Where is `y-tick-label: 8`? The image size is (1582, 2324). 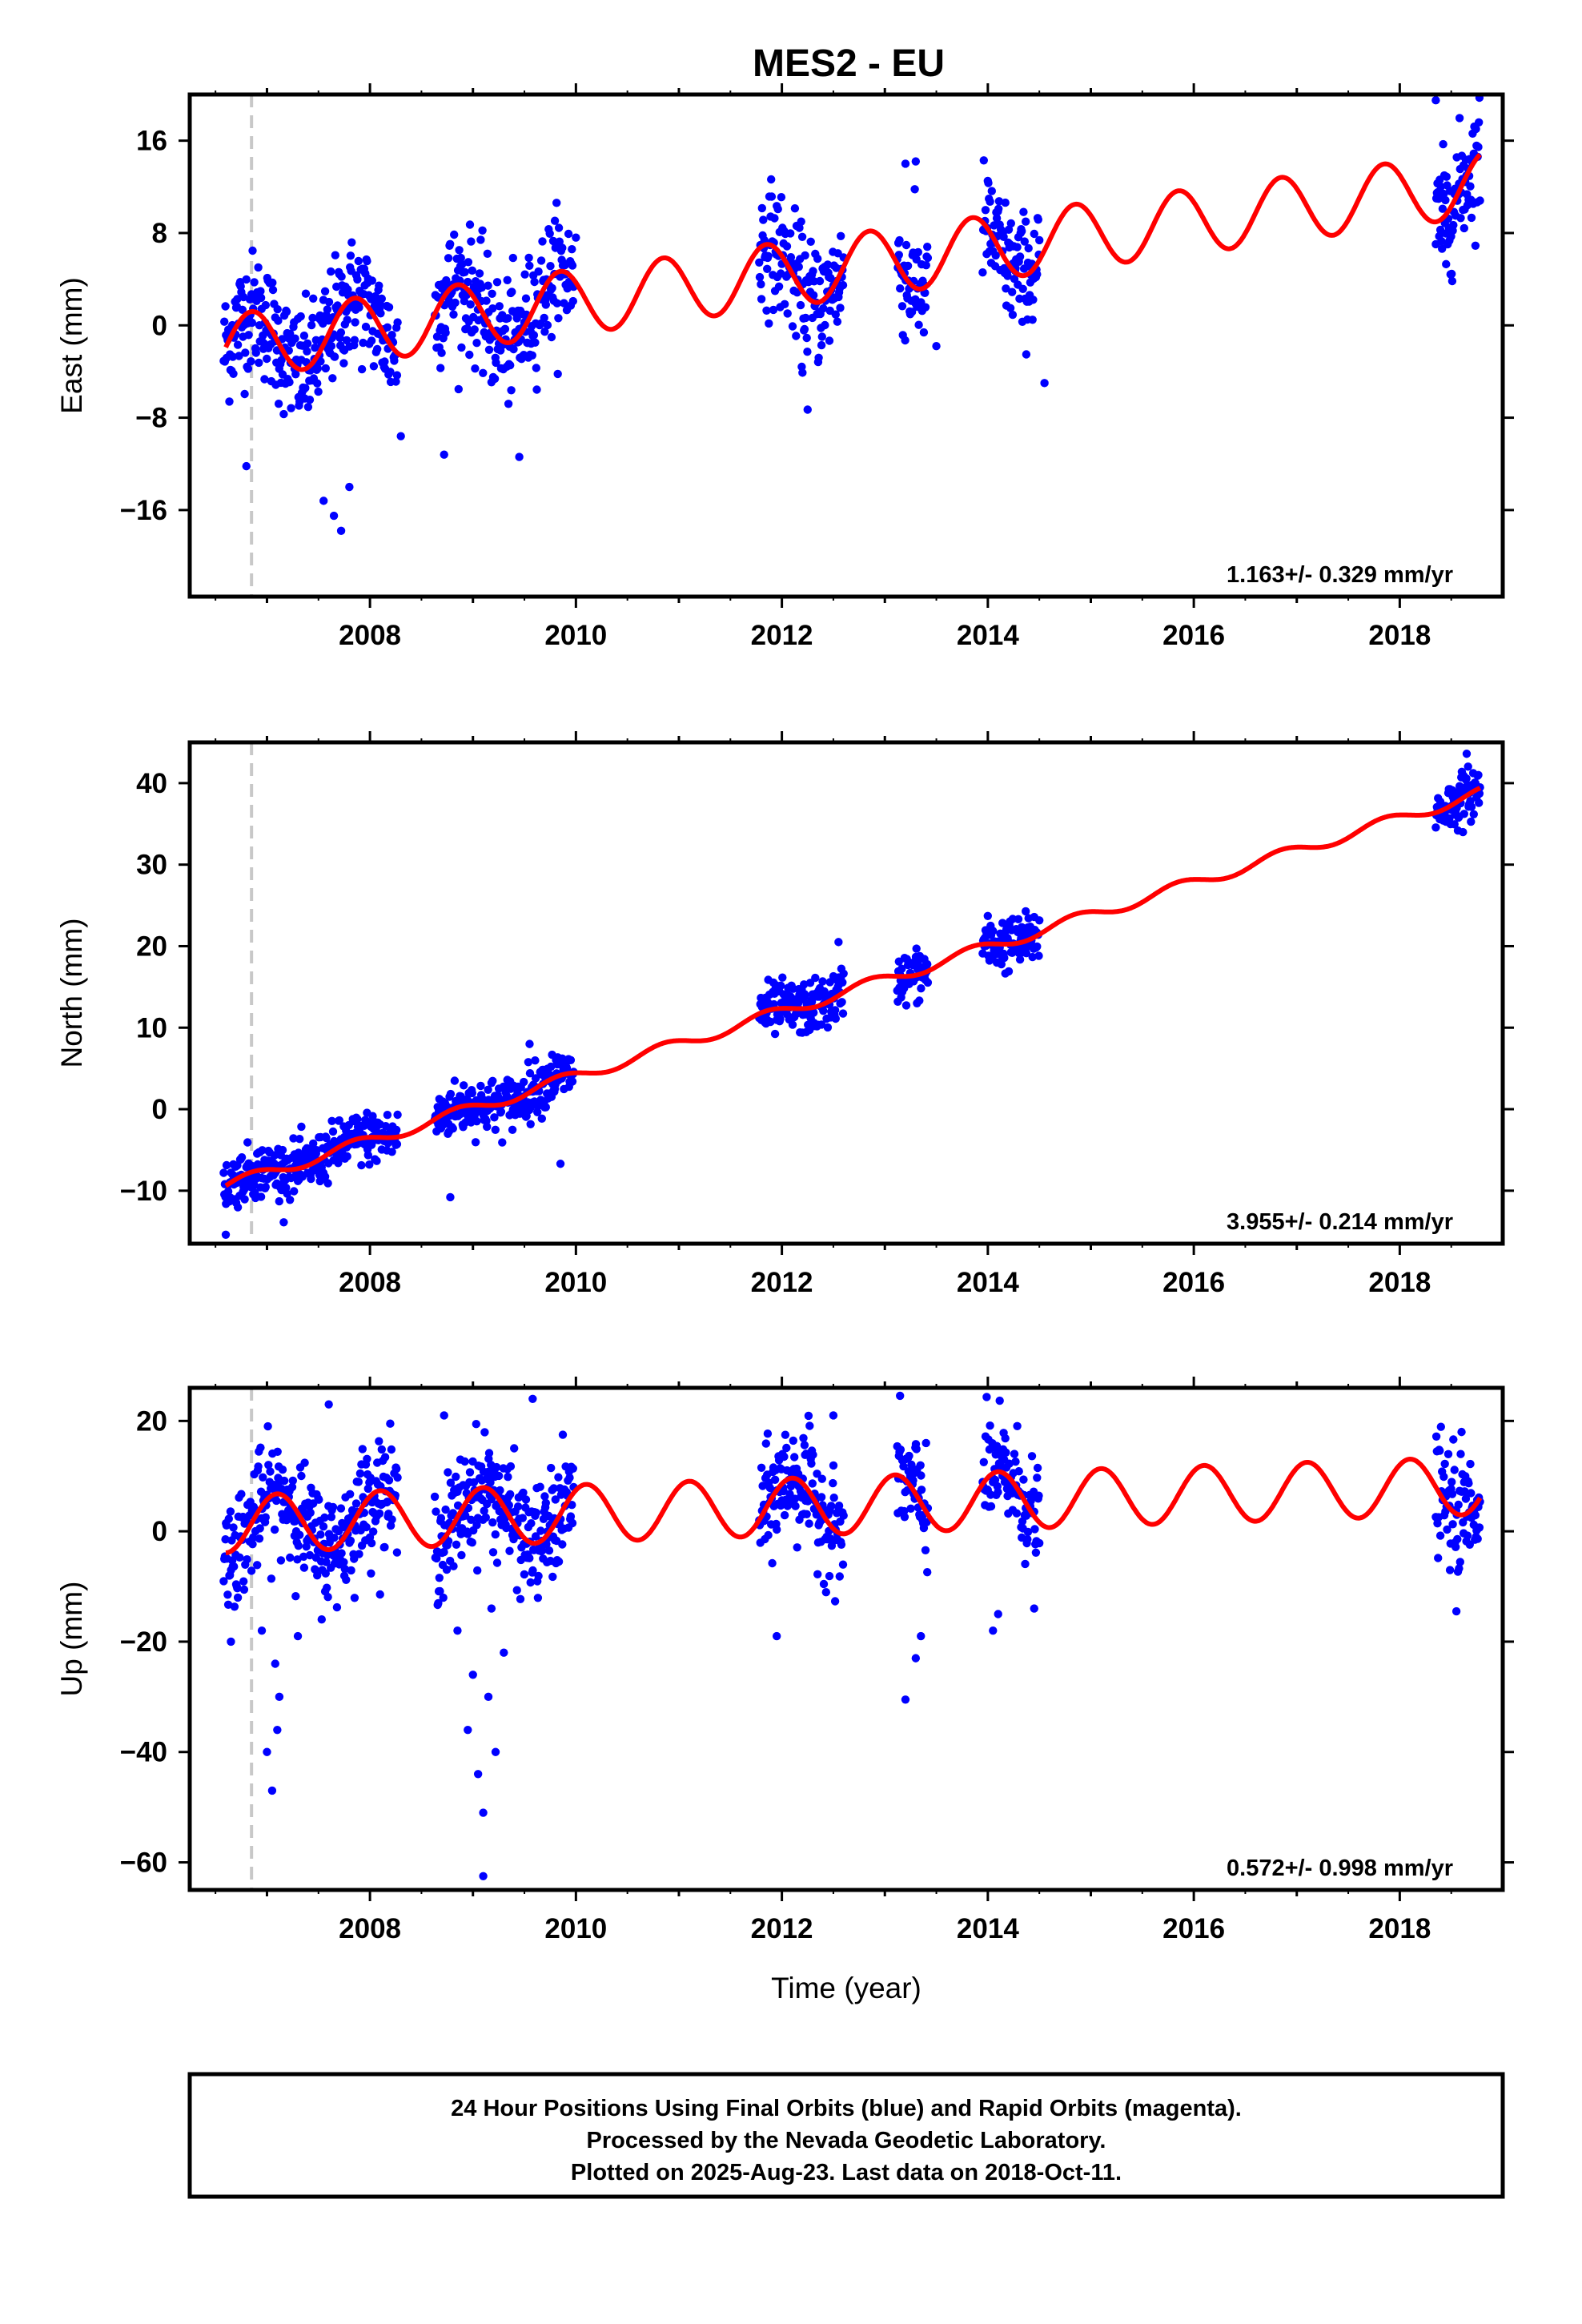
y-tick-label: 8 is located at coordinates (159, 233).